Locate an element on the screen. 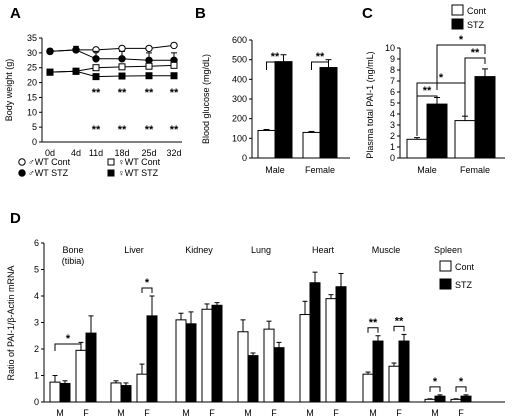 The width and height of the screenshot is (520, 420). c-legend-swatch-stz is located at coordinates (457, 24).